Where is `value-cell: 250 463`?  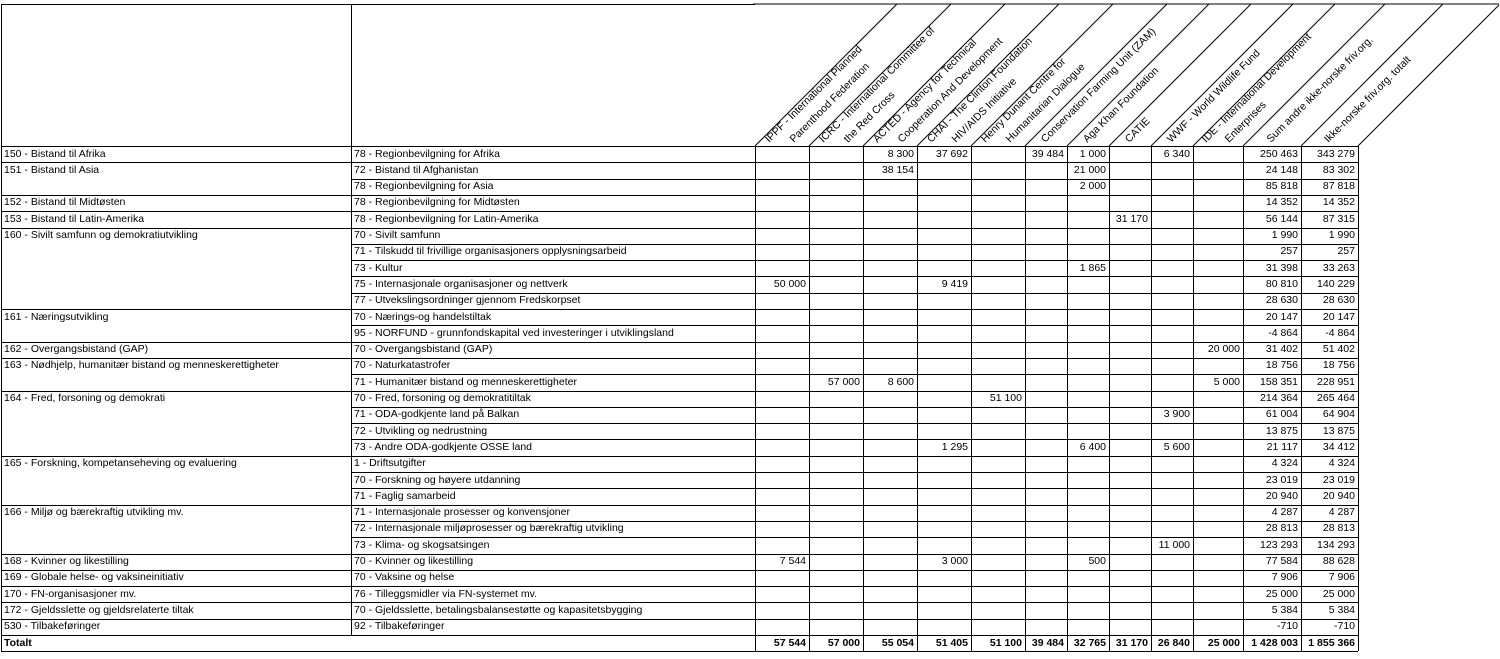 value-cell: 250 463 is located at coordinates (1279, 153).